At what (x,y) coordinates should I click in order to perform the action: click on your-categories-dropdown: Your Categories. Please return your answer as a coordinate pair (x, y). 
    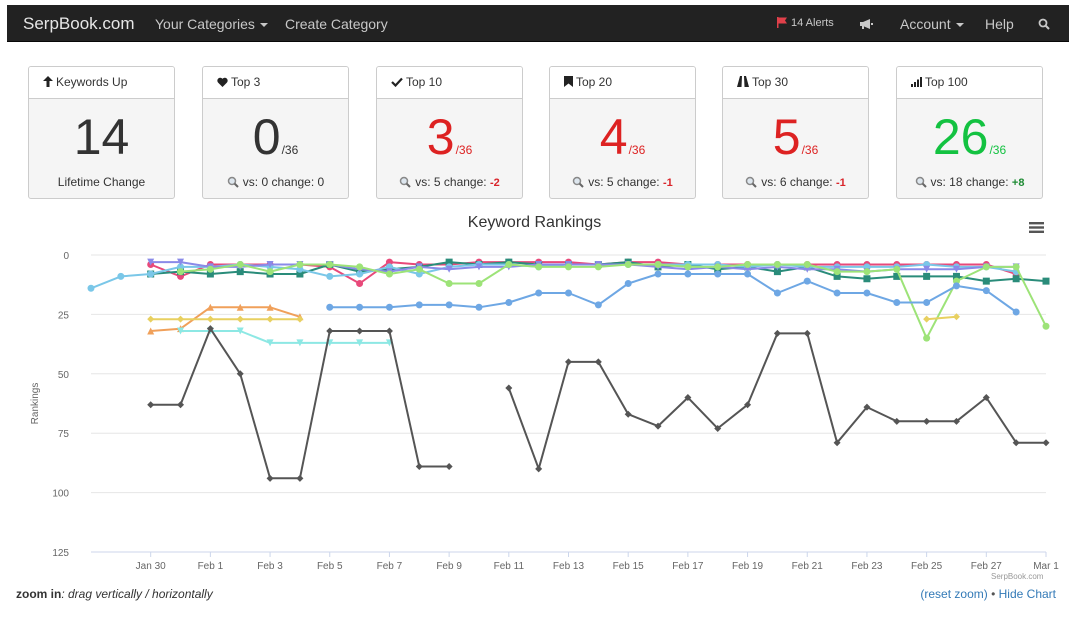
    Looking at the image, I should click on (211, 24).